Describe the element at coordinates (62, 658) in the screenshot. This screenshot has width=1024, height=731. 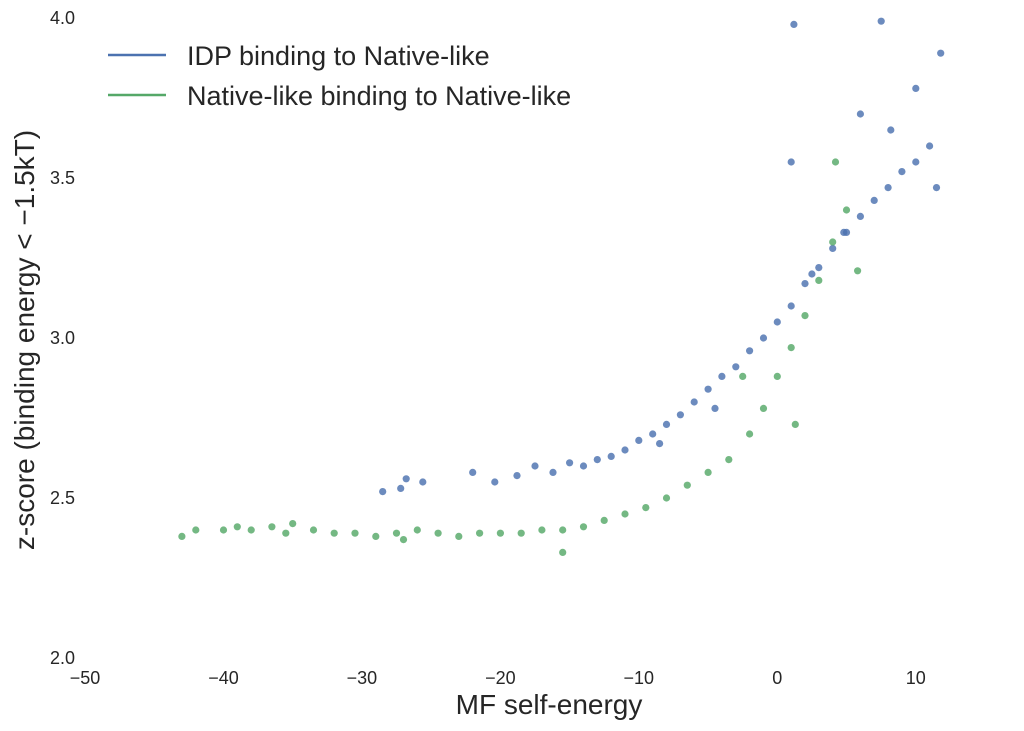
I see `y-tick-label: 2.0` at that location.